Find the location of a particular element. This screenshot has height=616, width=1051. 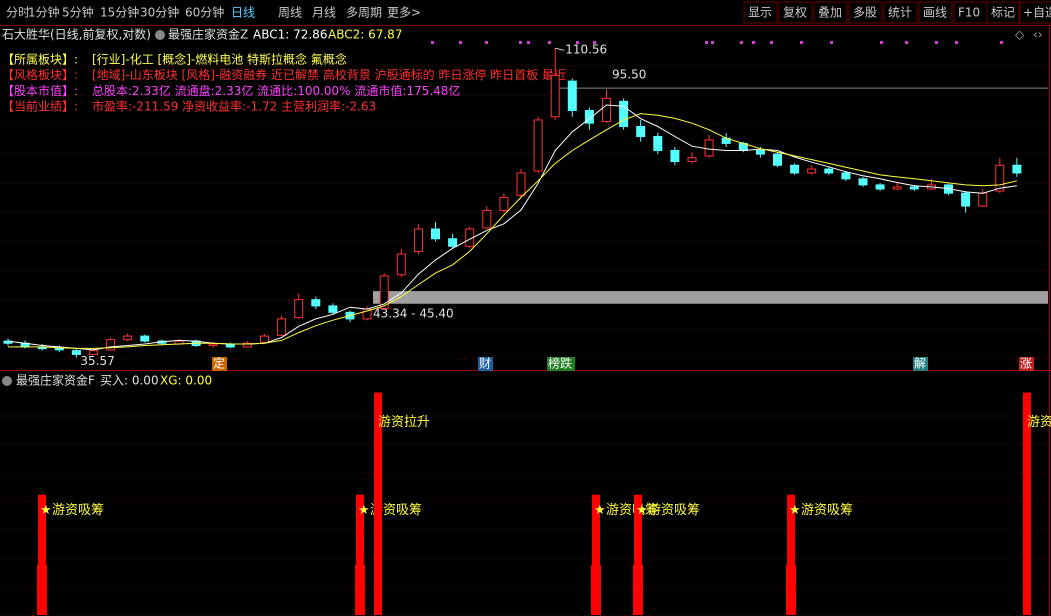

info-text: 市盈率:-211.59 净资收益率:-1.72 主营利润率:-2.63 is located at coordinates (234, 106).